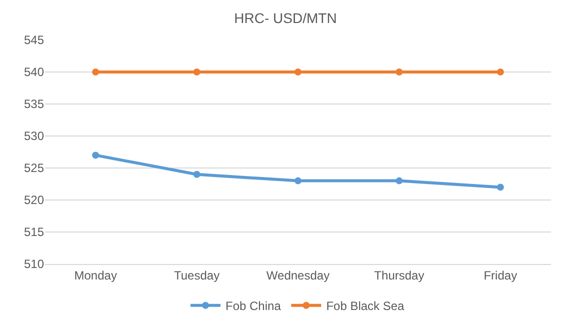 The height and width of the screenshot is (332, 571). I want to click on x-tick-label: Tuesday, so click(197, 275).